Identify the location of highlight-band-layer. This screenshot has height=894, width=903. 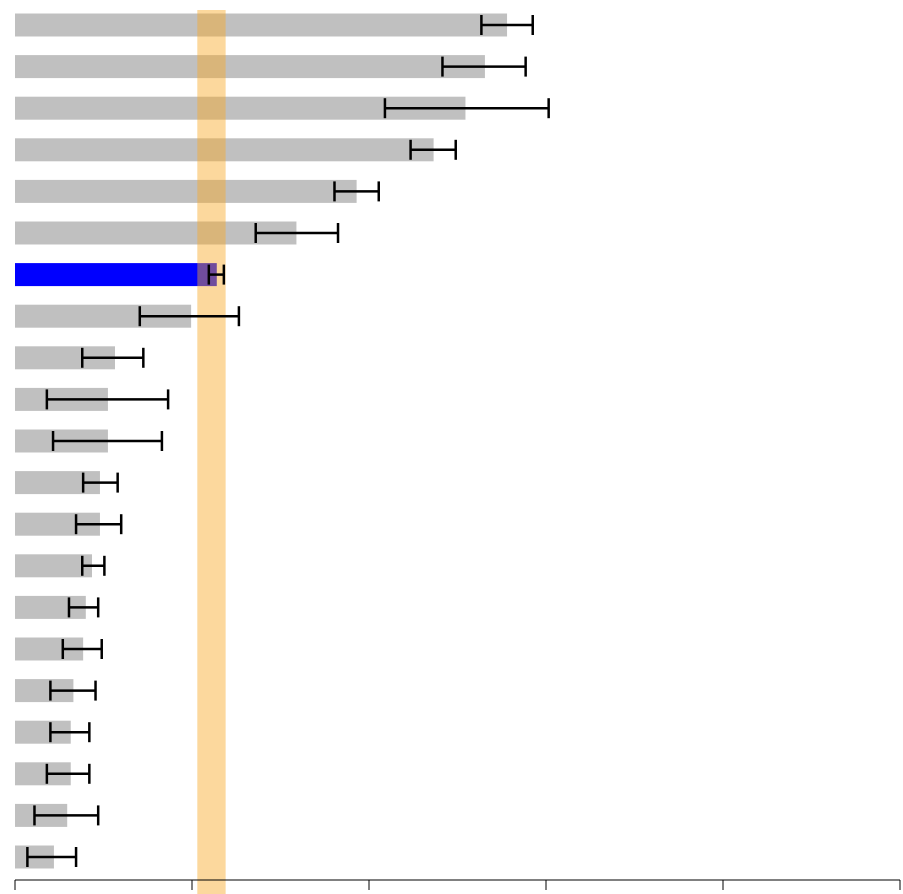
(211, 452).